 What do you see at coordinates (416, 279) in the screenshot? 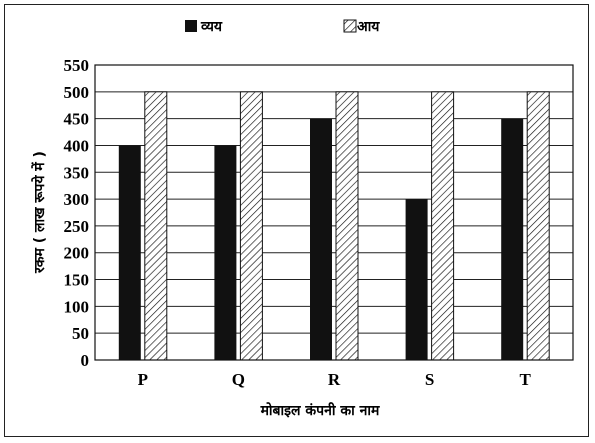
I see `bar-expense-S` at bounding box center [416, 279].